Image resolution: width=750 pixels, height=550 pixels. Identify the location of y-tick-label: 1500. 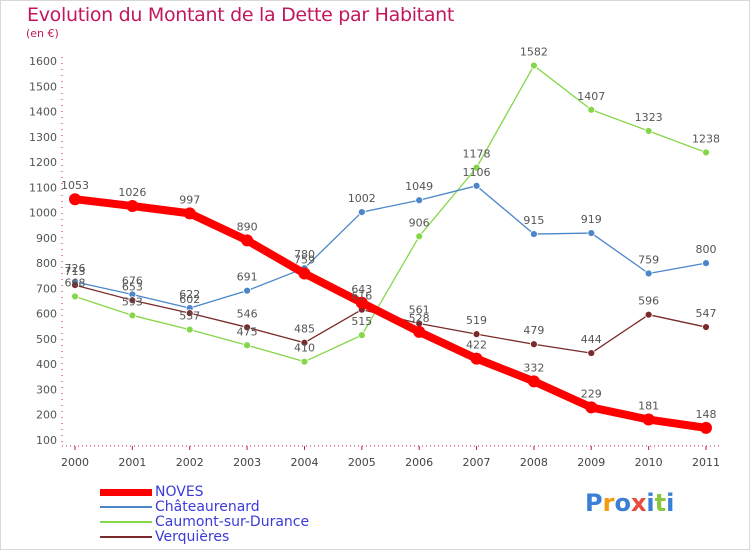
(43, 86).